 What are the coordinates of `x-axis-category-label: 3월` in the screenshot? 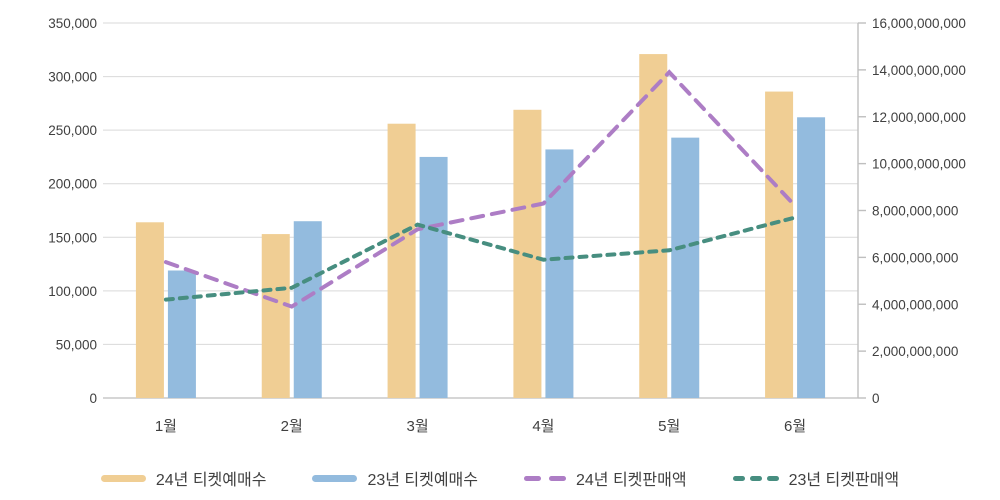 It's located at (418, 426).